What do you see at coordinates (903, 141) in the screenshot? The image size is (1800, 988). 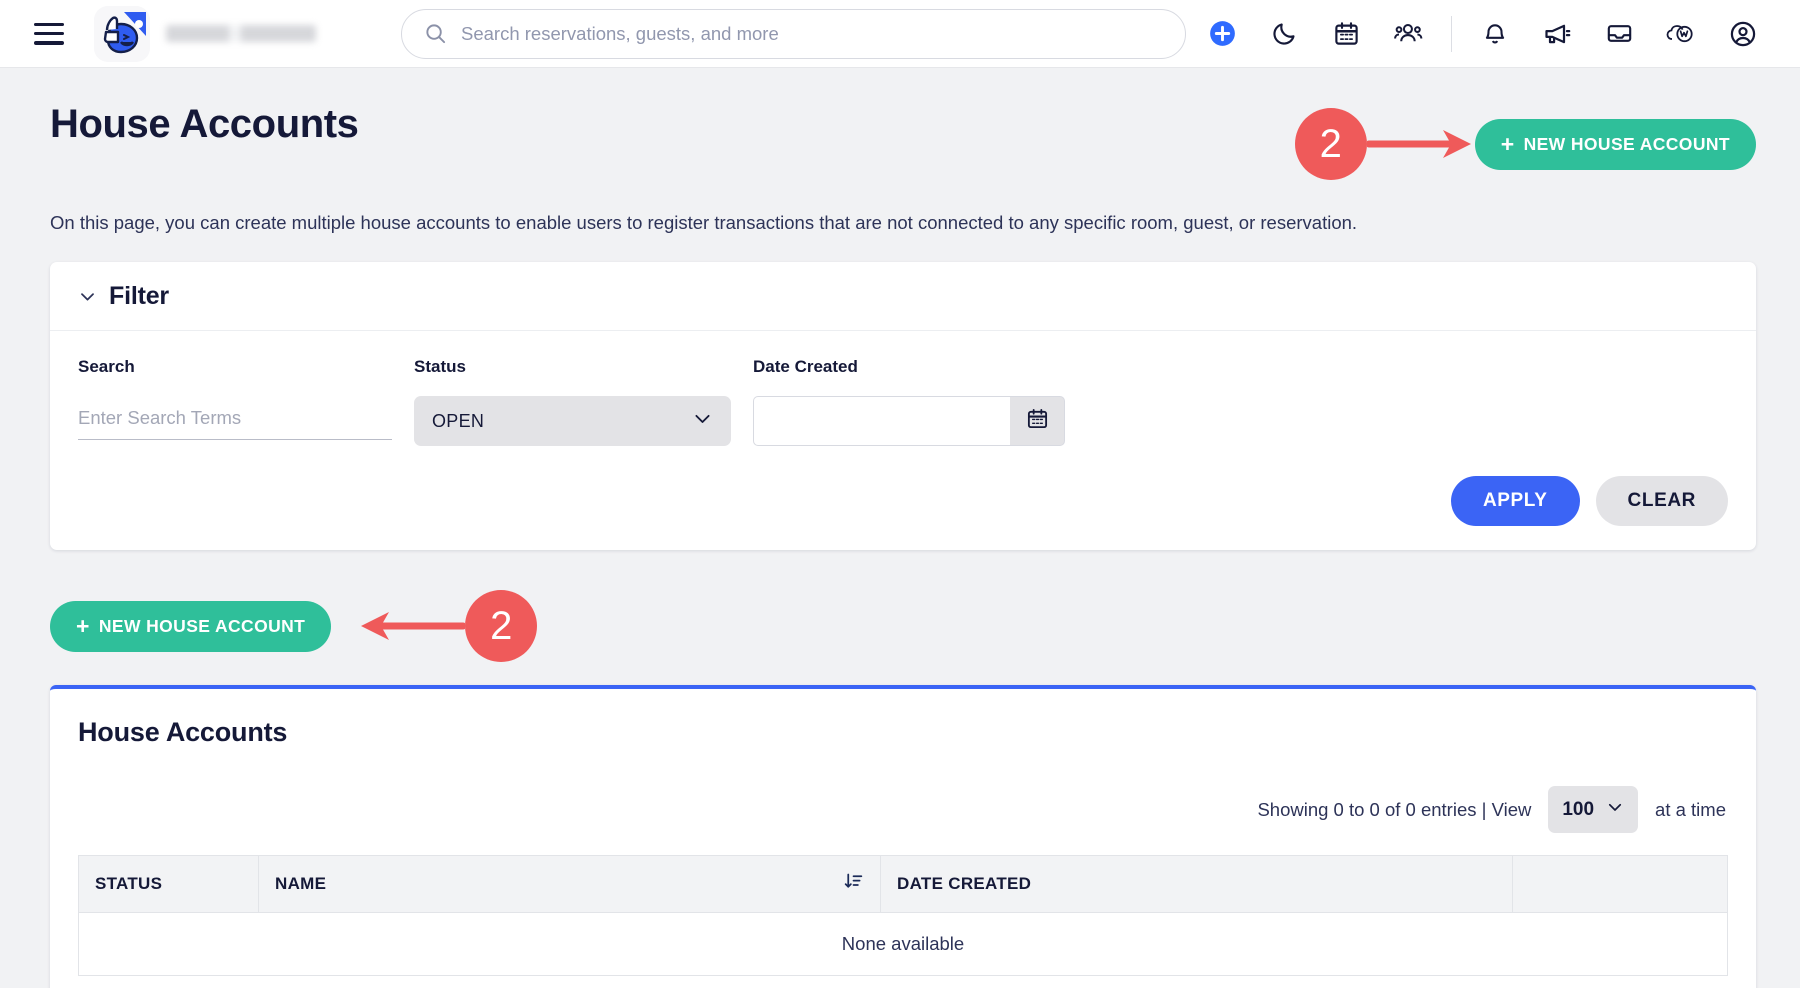 I see `page-header: House Accounts 2 + NEW HOUSE ACCOUNT` at bounding box center [903, 141].